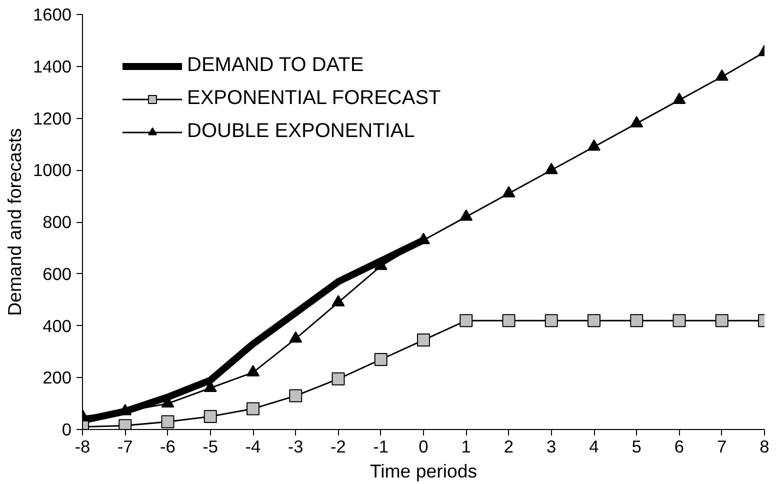 The image size is (778, 484). I want to click on x-tick-label: -6, so click(168, 446).